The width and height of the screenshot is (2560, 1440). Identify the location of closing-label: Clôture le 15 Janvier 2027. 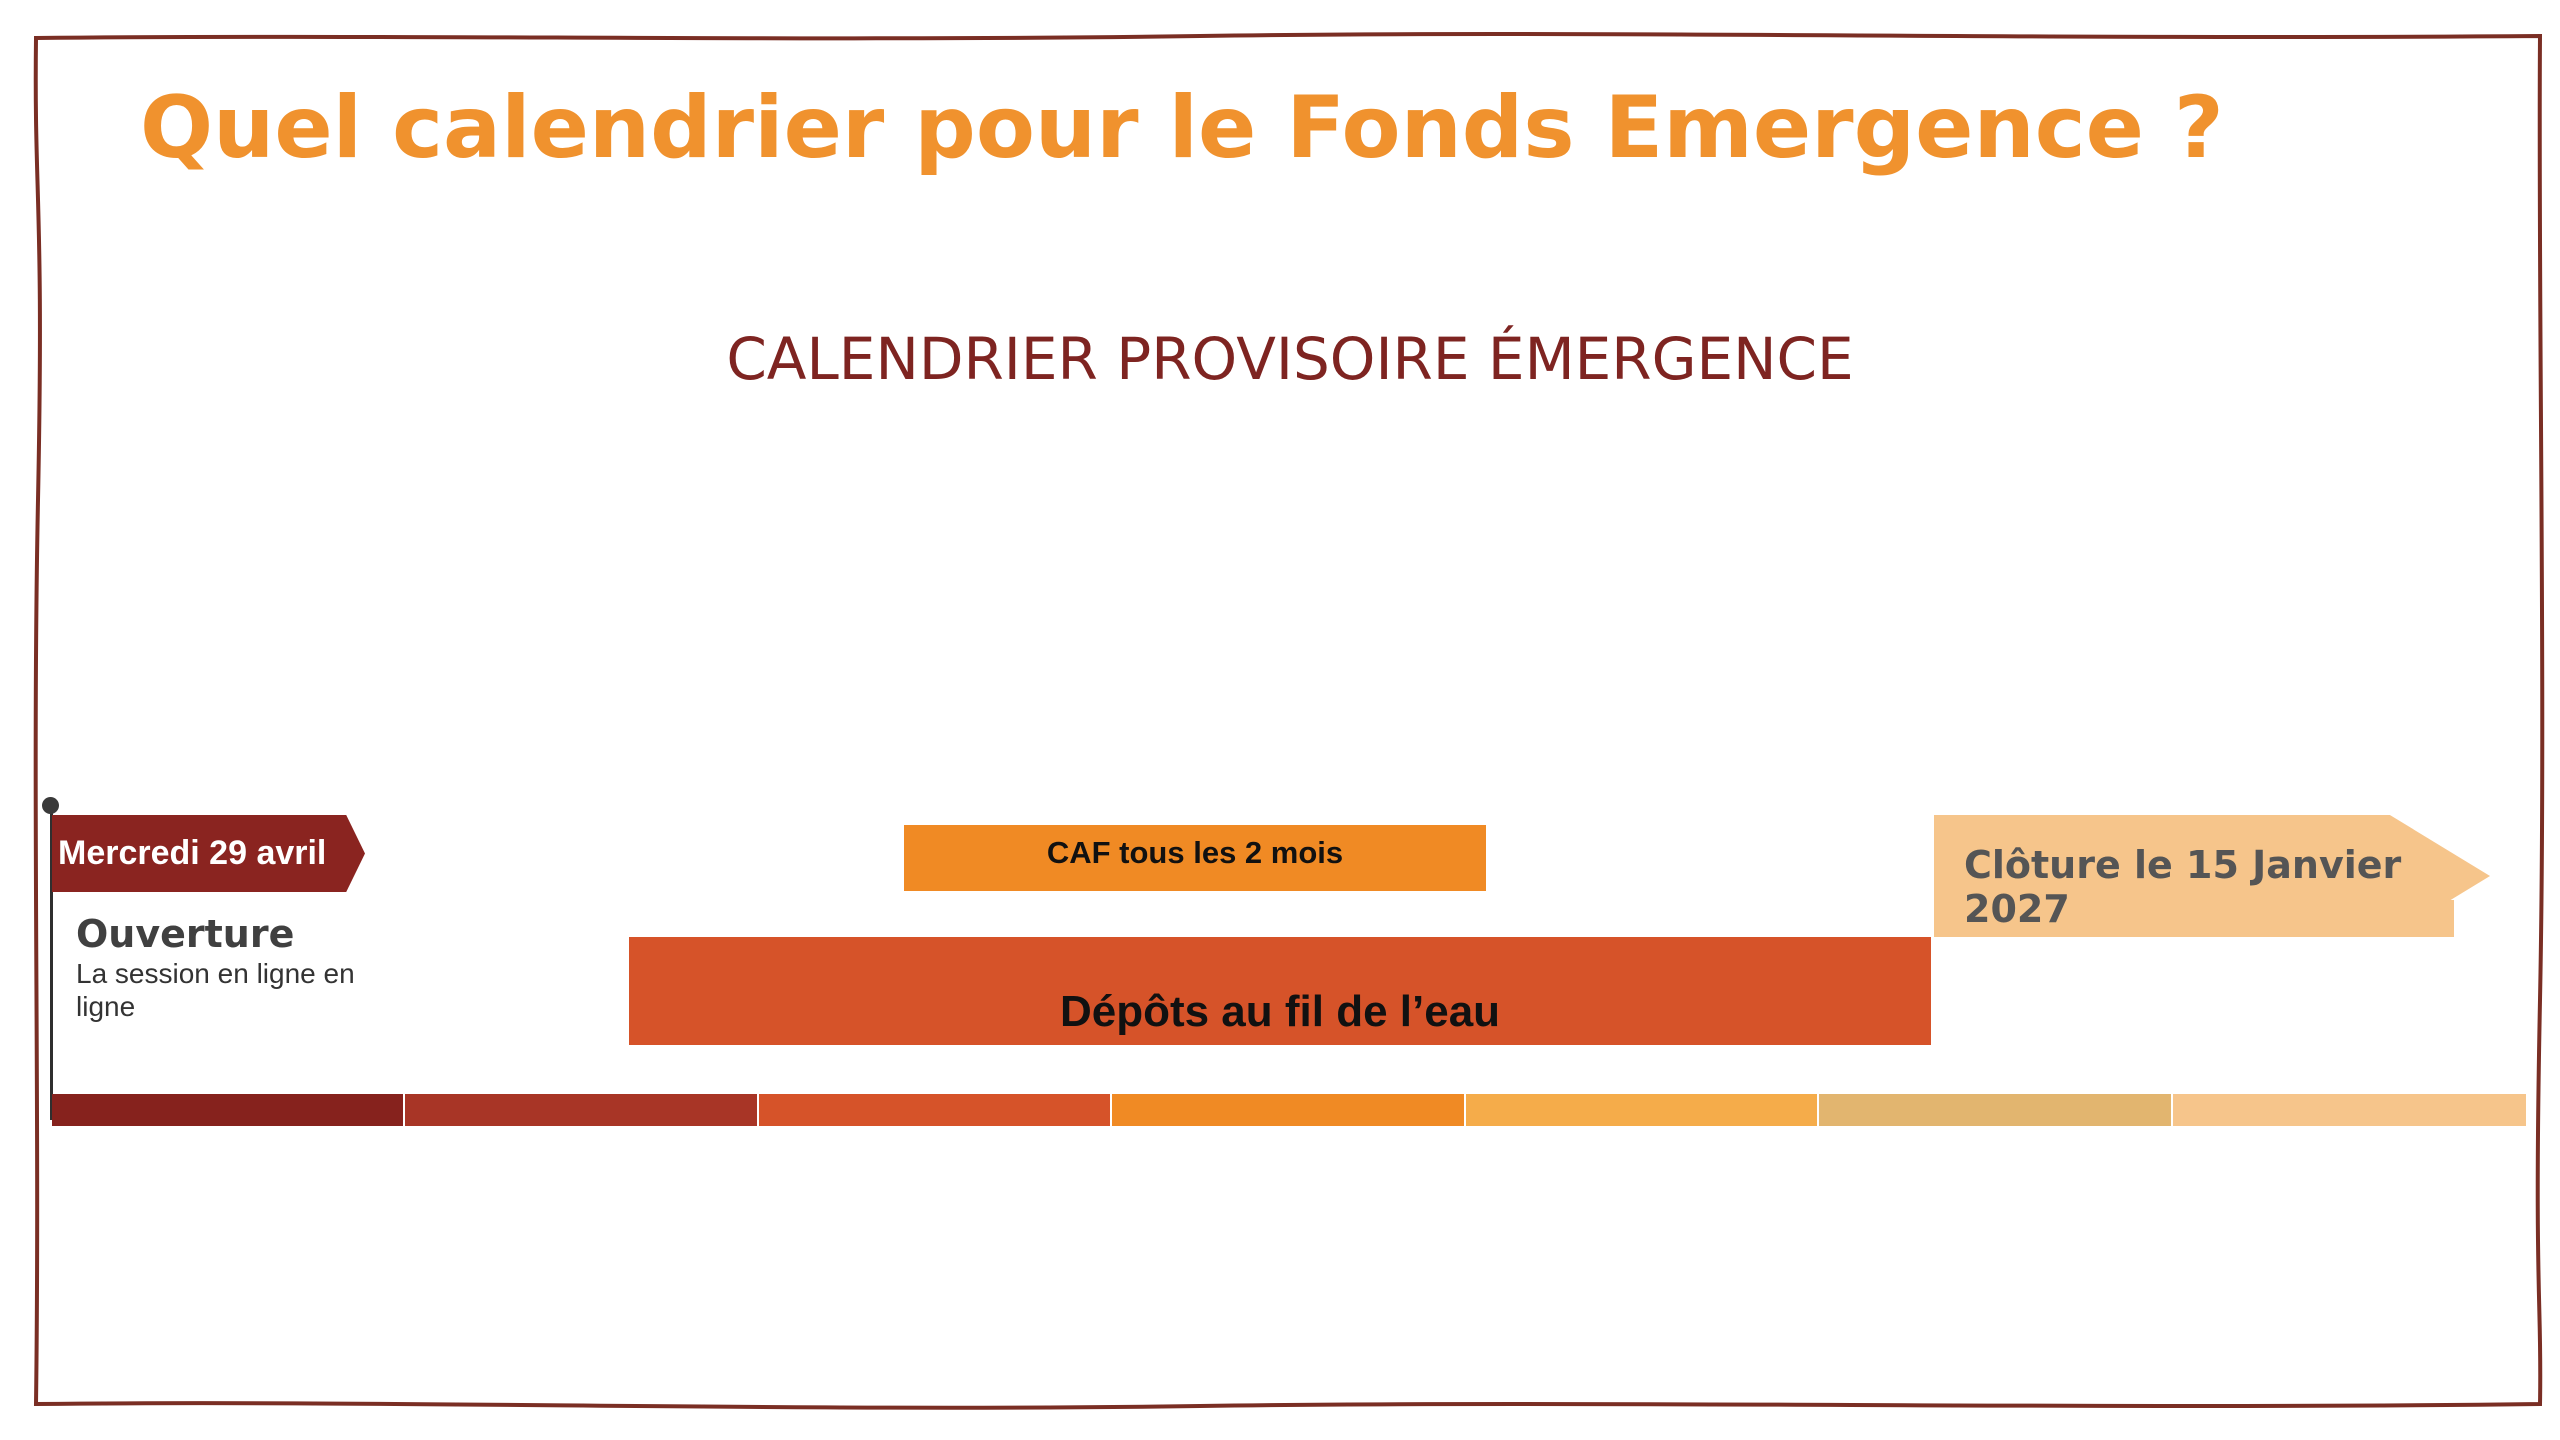
(2183, 887).